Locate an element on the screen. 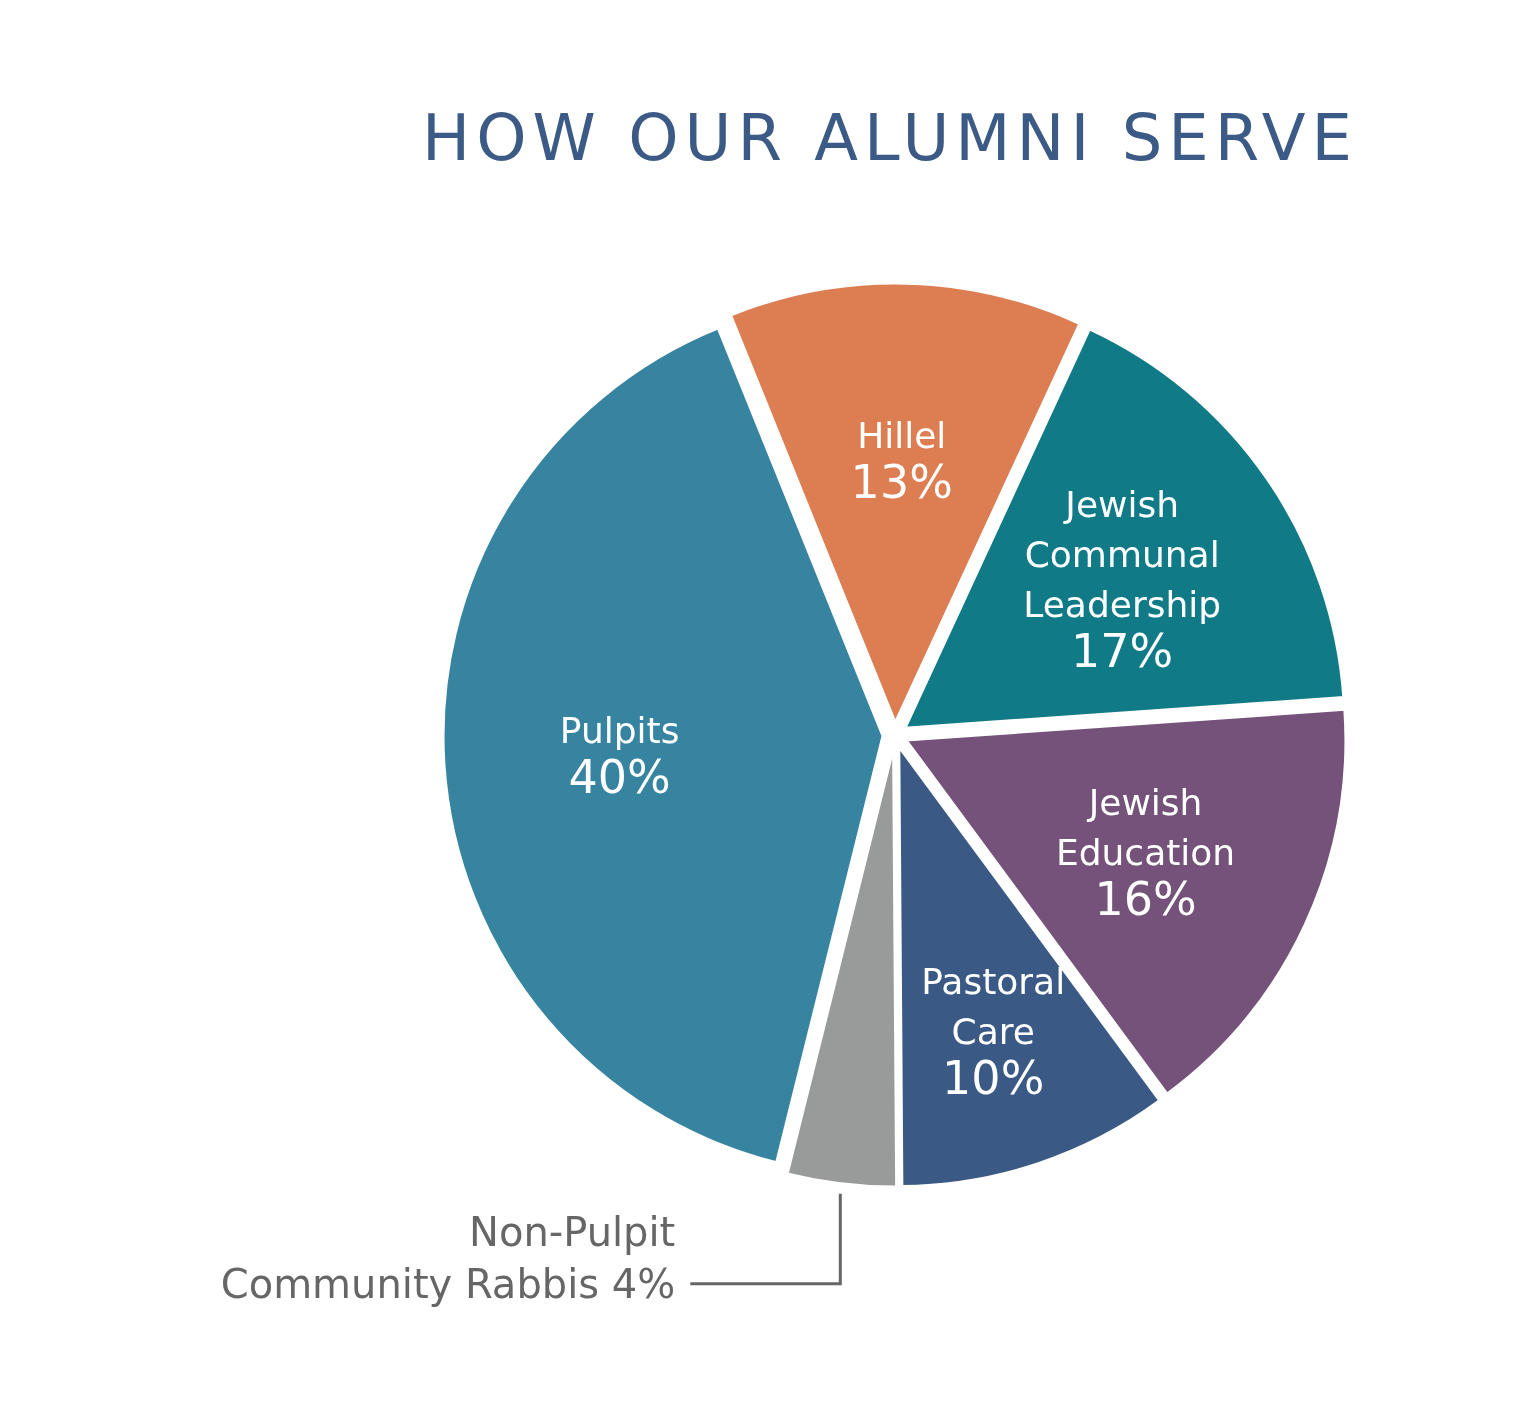 The width and height of the screenshot is (1528, 1412). data-label: 13% is located at coordinates (901, 482).